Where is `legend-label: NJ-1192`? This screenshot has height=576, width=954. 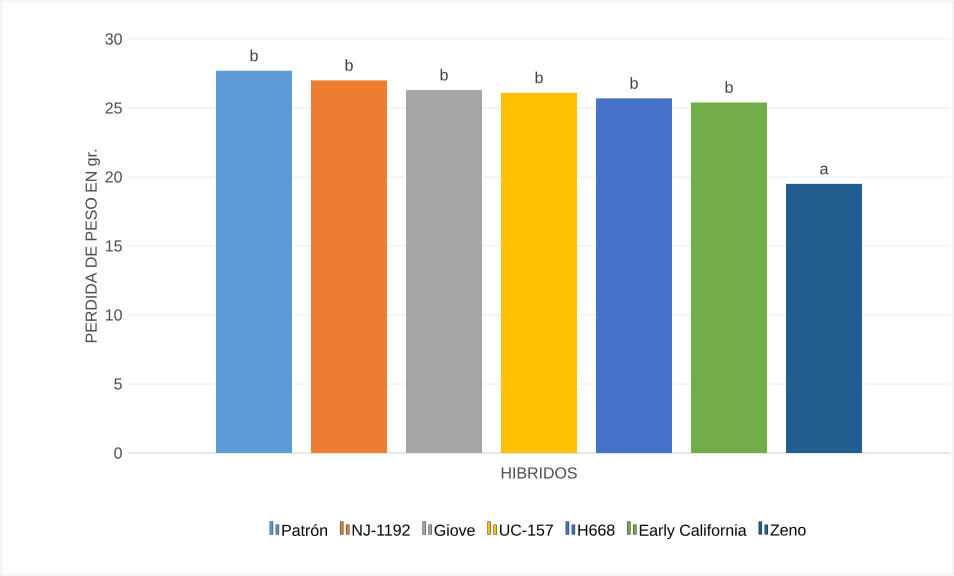 legend-label: NJ-1192 is located at coordinates (381, 530).